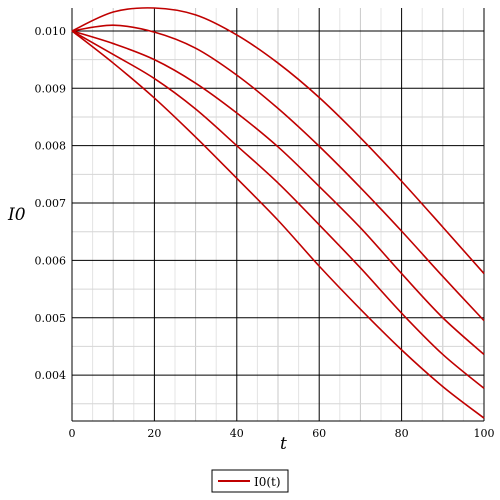 Image resolution: width=500 pixels, height=500 pixels. I want to click on x-tick-label: 20, so click(154, 433).